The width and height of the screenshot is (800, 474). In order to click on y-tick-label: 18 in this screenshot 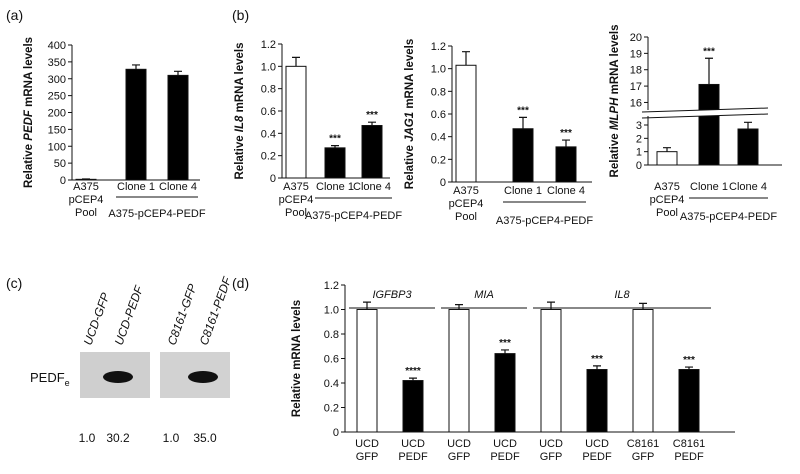, I will do `click(636, 71)`.